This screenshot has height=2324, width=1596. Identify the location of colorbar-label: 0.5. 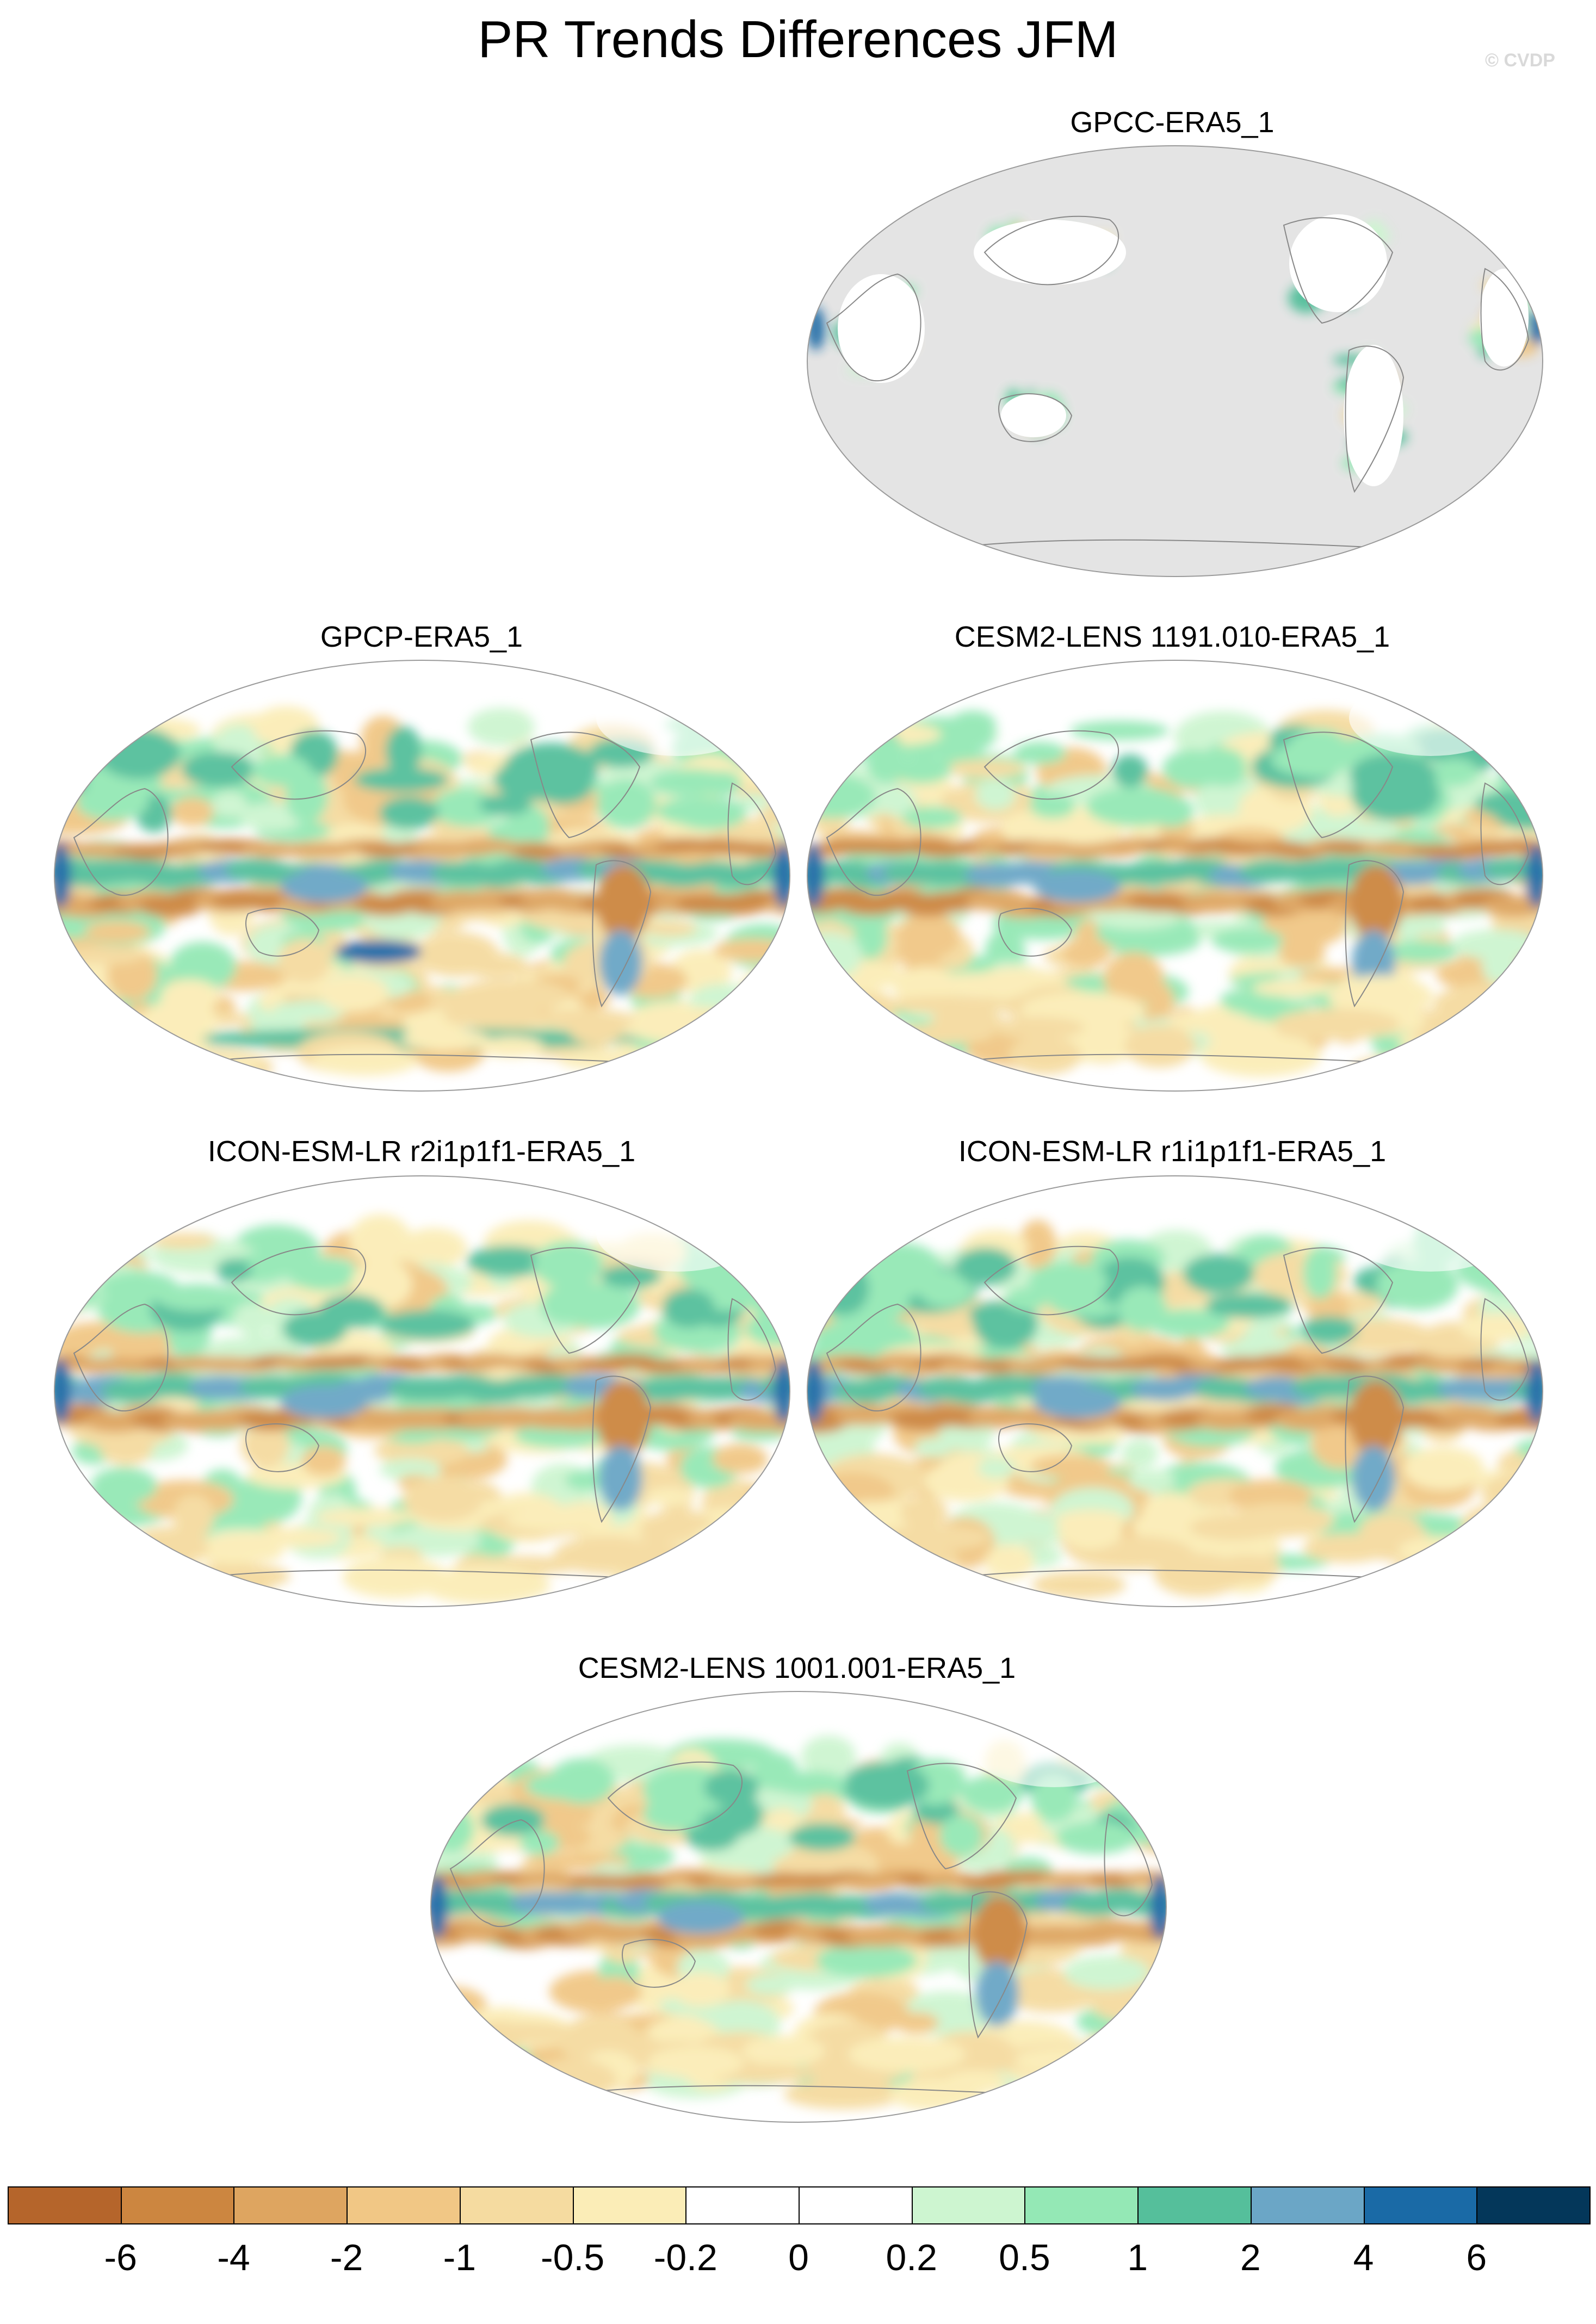
(1024, 2257).